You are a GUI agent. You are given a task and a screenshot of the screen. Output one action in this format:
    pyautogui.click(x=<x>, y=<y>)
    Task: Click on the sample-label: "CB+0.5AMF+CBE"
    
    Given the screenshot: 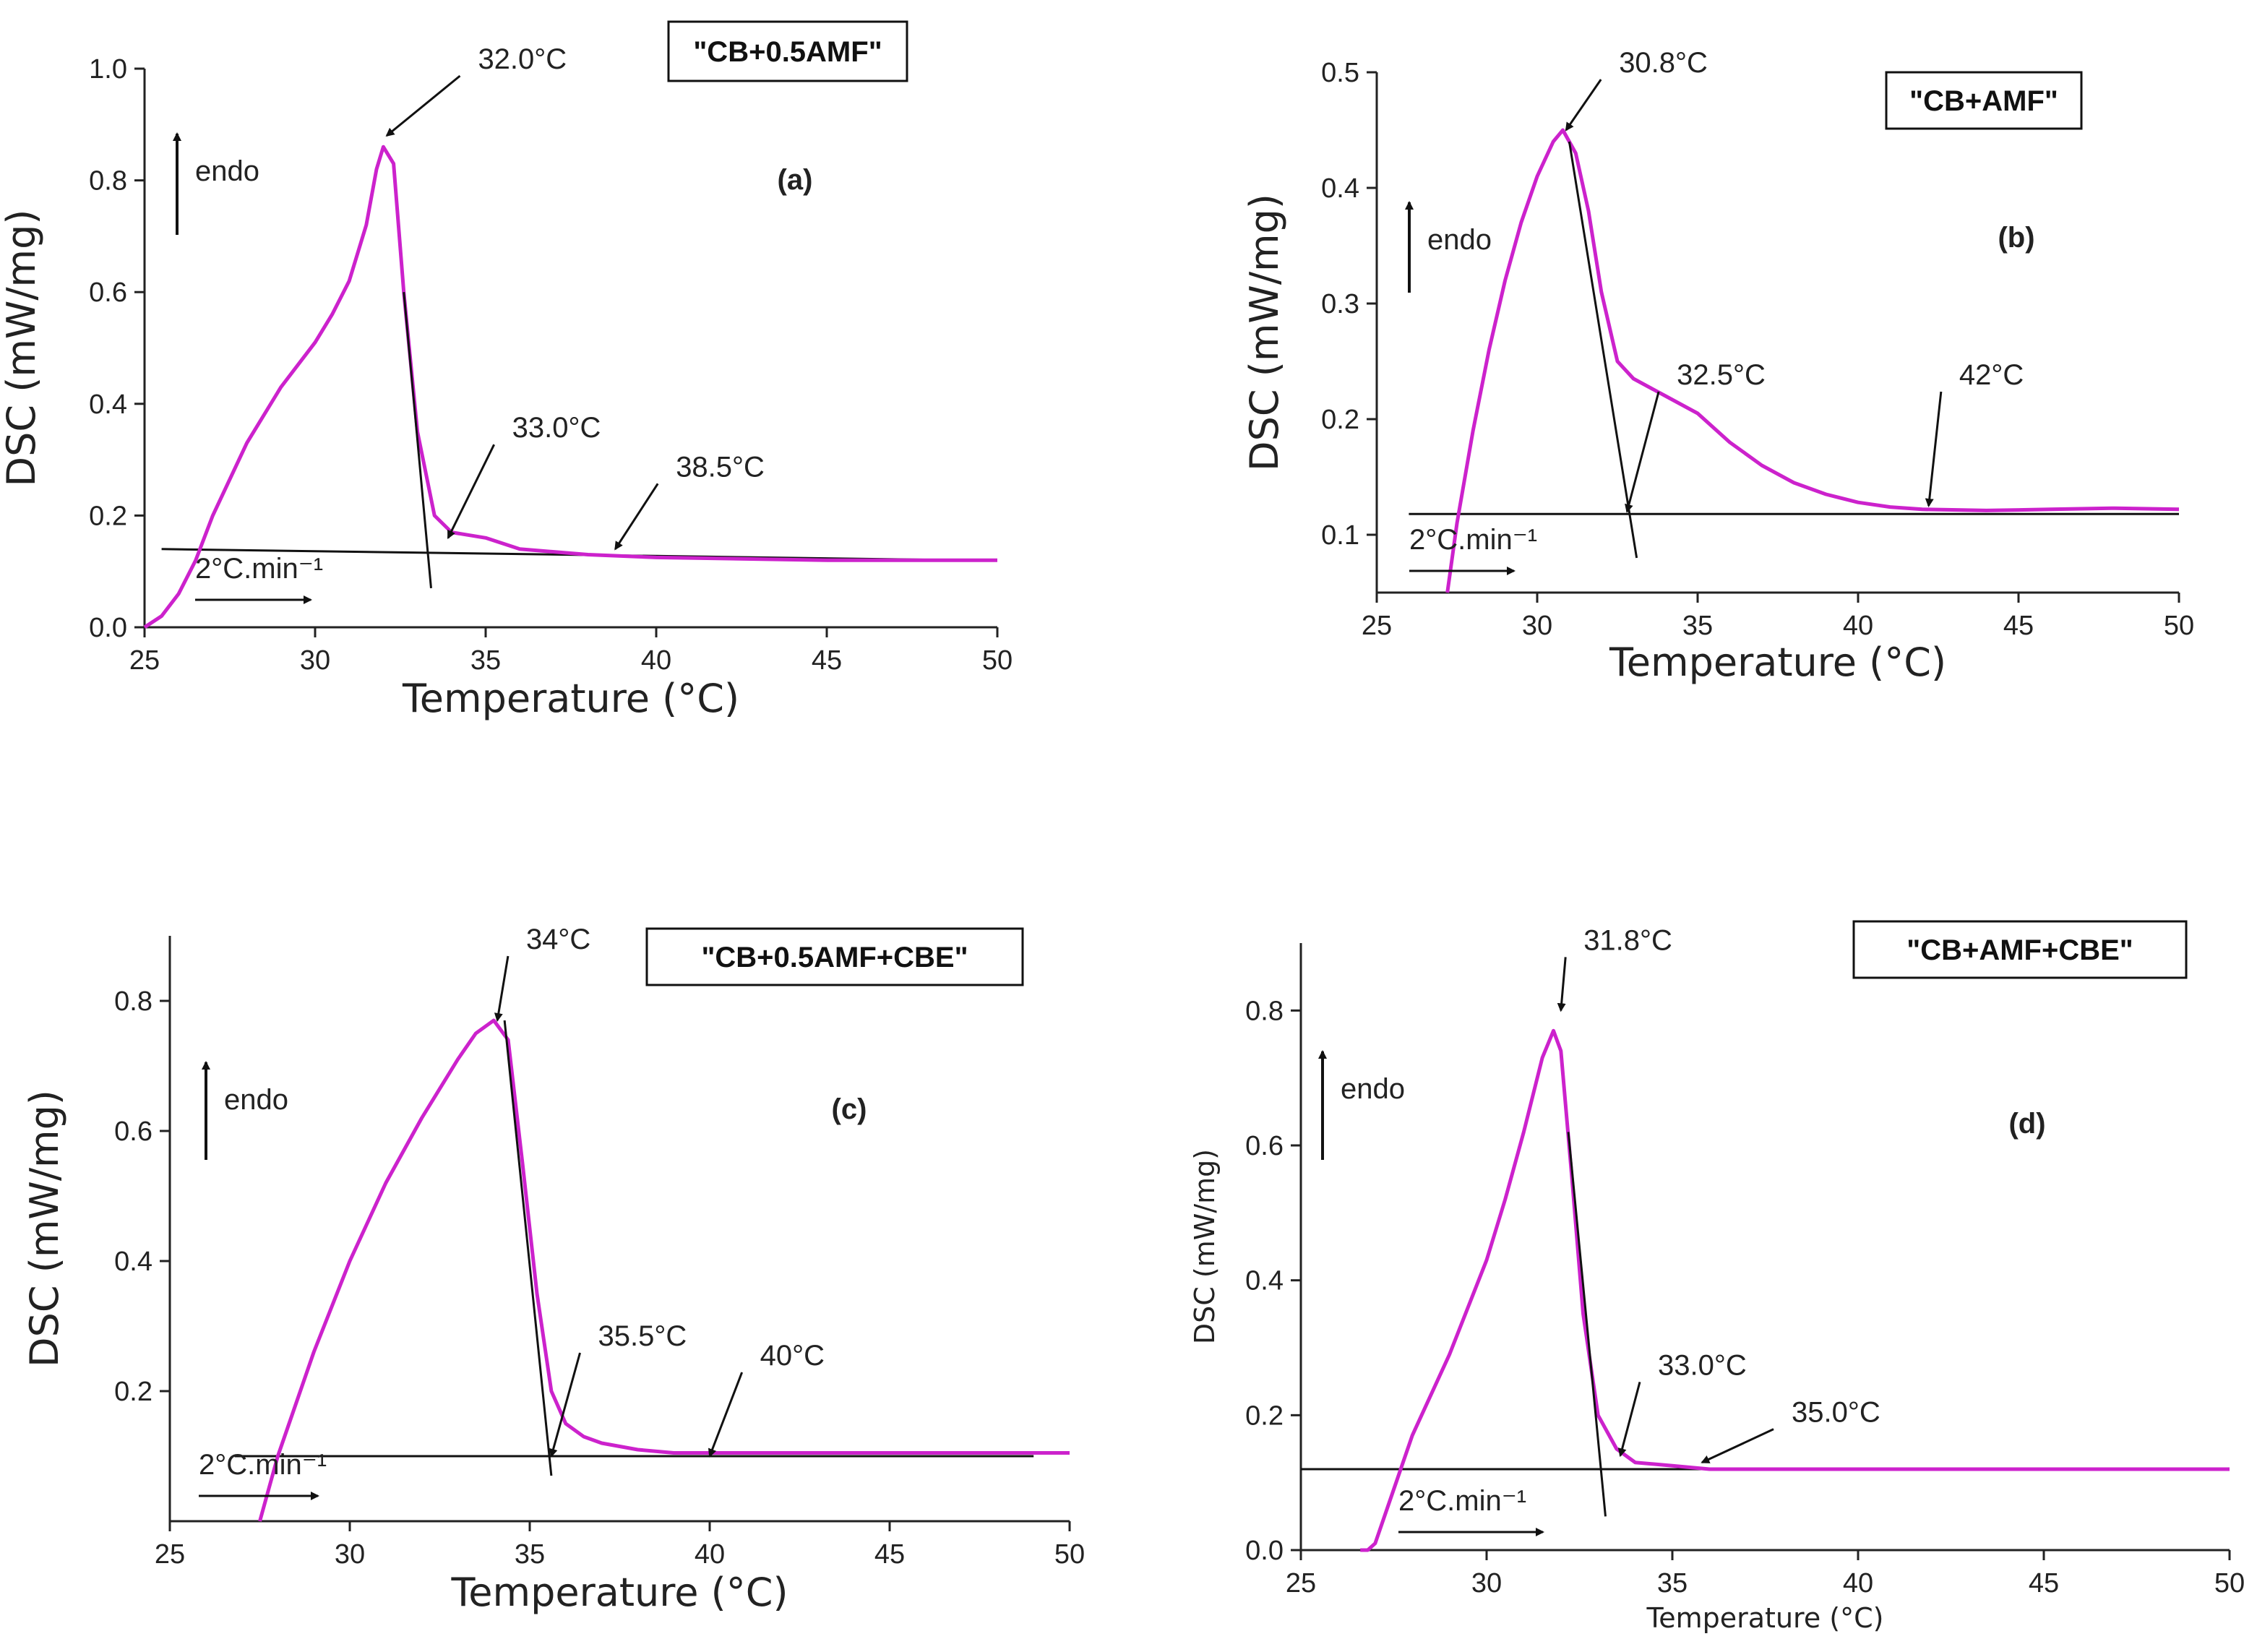 What is the action you would take?
    pyautogui.click(x=835, y=957)
    